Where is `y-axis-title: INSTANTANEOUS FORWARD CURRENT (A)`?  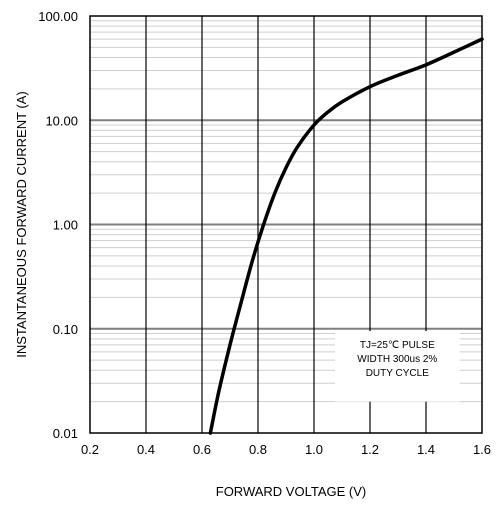 y-axis-title: INSTANTANEOUS FORWARD CURRENT (A) is located at coordinates (21, 224).